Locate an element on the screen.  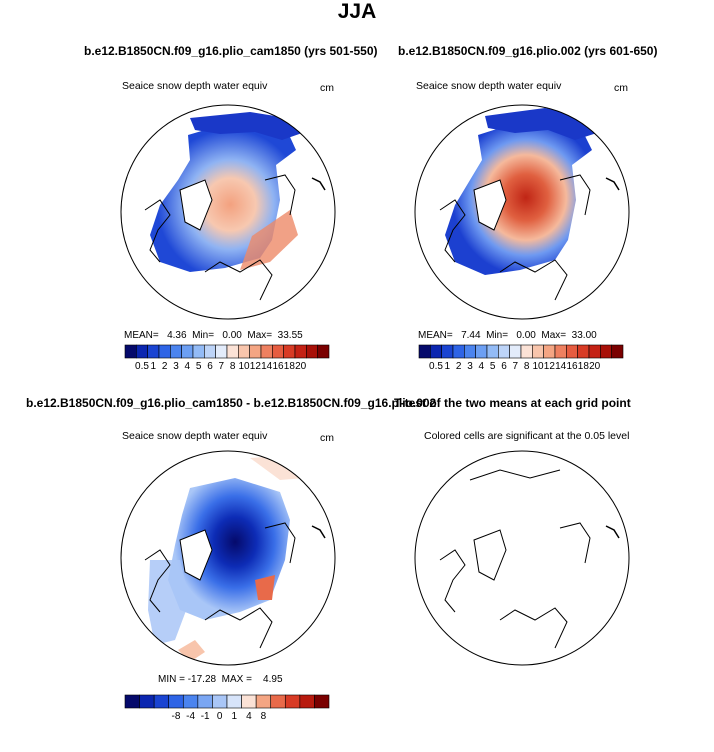
panel-tl-colorbar-labels: 0.5 1 2 3 4 5 6 7 8 10 12 14 16 18 20 is located at coordinates (357, 368).